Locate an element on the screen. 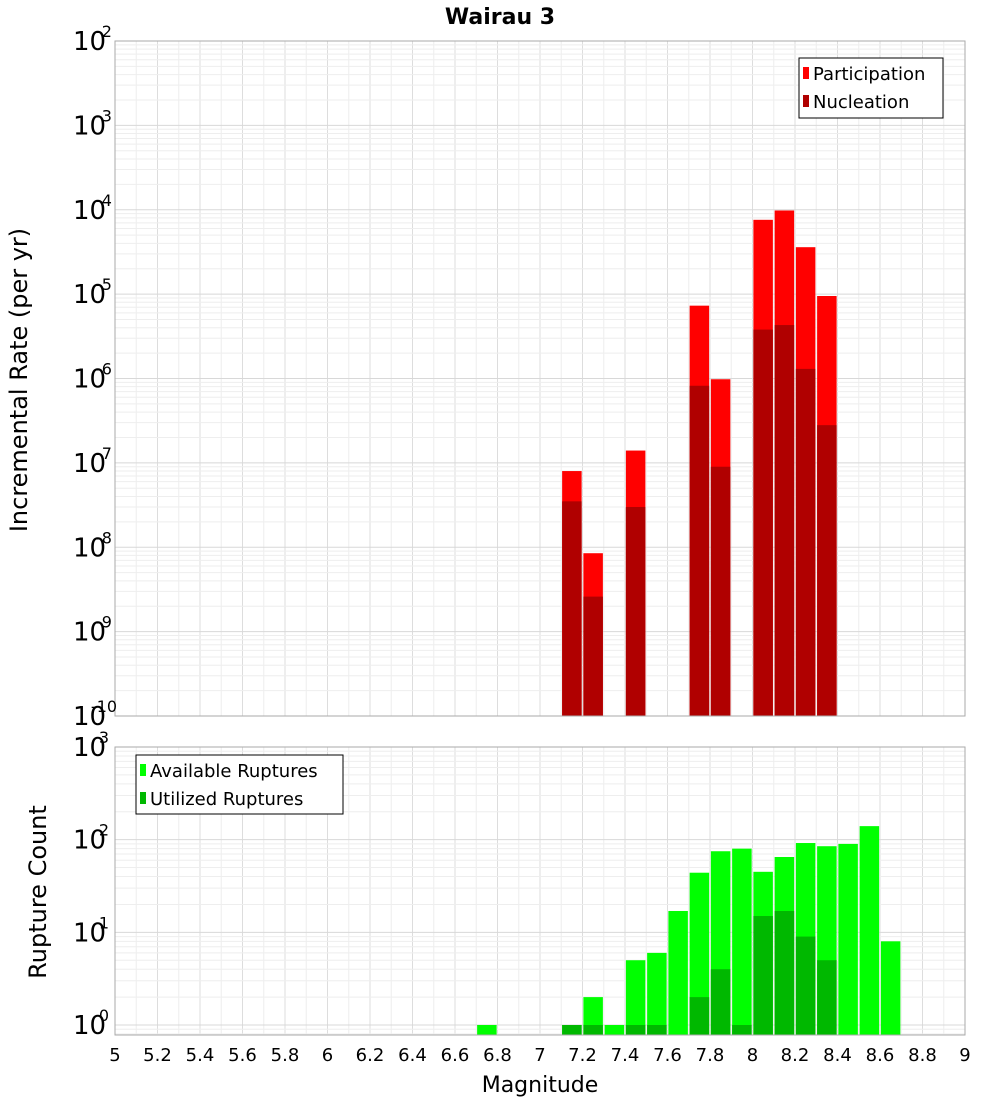 The width and height of the screenshot is (1000, 1100). x-tick-label: 6.2 is located at coordinates (370, 1055).